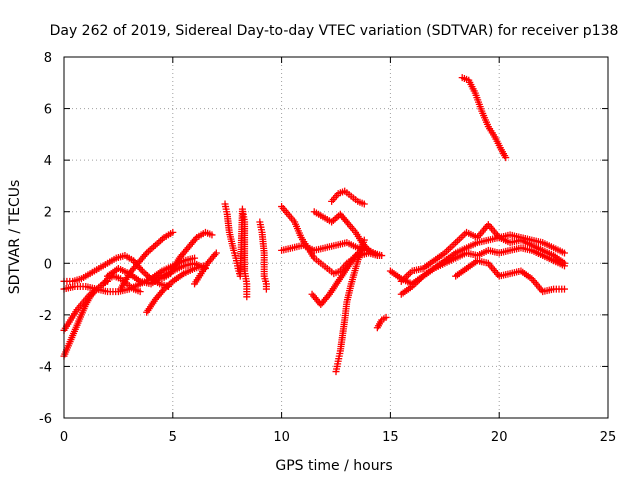 The image size is (640, 480). What do you see at coordinates (45, 419) in the screenshot?
I see `y-tick-label: -6` at bounding box center [45, 419].